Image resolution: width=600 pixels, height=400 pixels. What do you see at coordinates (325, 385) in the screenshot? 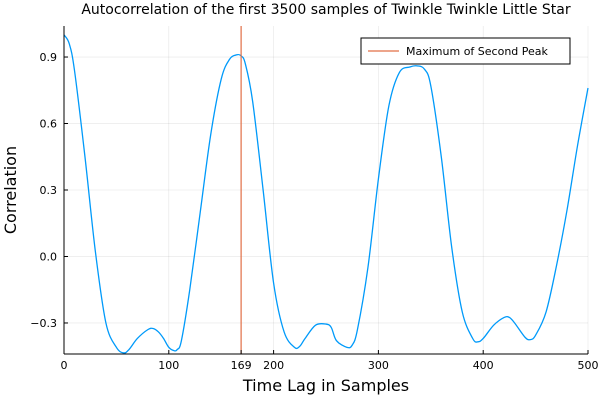
I see `x-axis-label: Time Lag in Samples` at bounding box center [325, 385].